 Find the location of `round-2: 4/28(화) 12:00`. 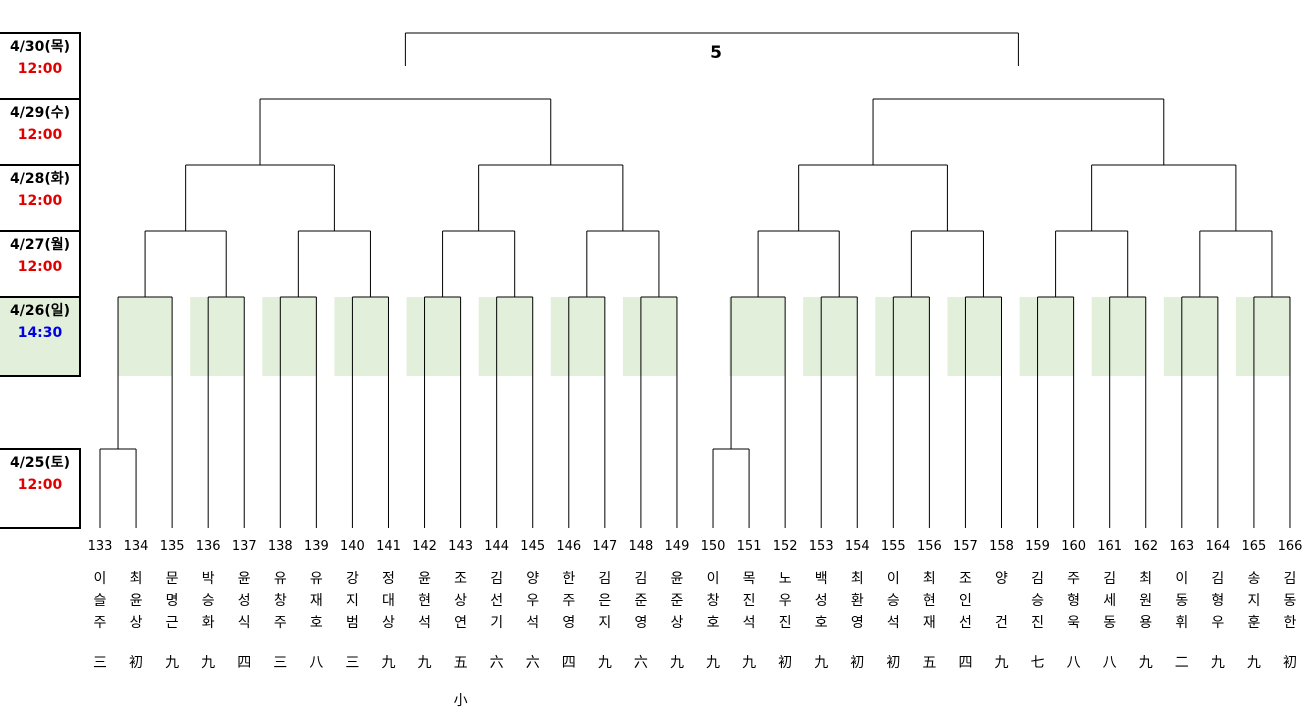

round-2: 4/28(화) 12:00 is located at coordinates (40, 198).